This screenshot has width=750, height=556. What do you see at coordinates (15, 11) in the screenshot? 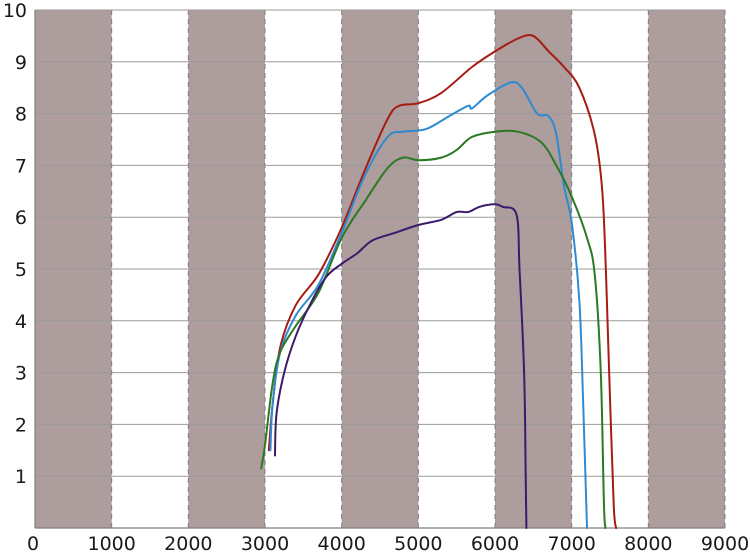
I see `y-tick-label-10: 10` at bounding box center [15, 11].